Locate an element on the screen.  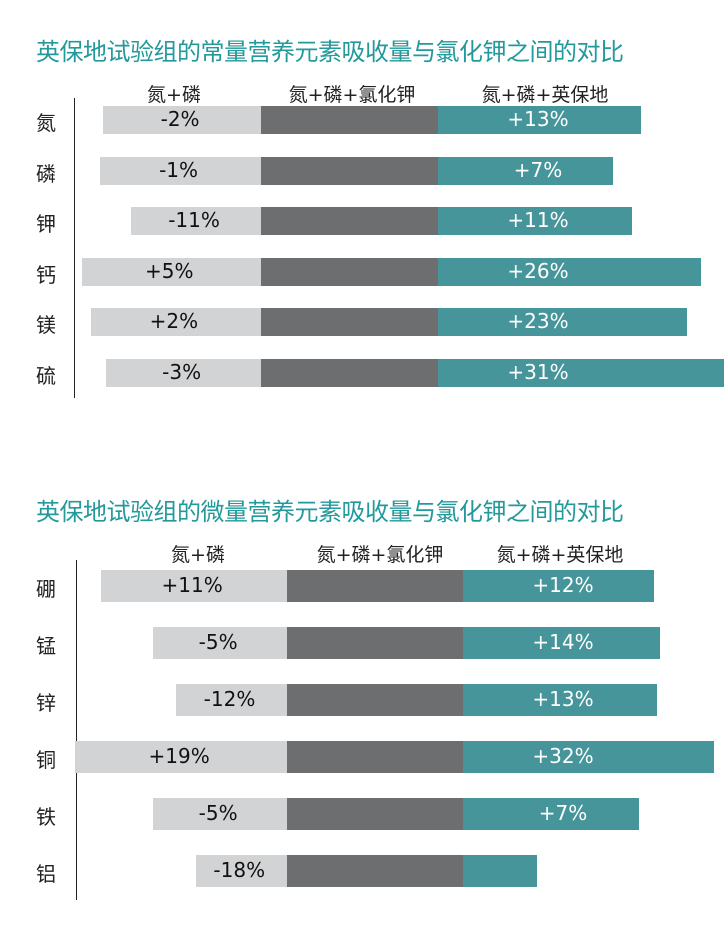
data-label-npy: -27% is located at coordinates (563, 870).